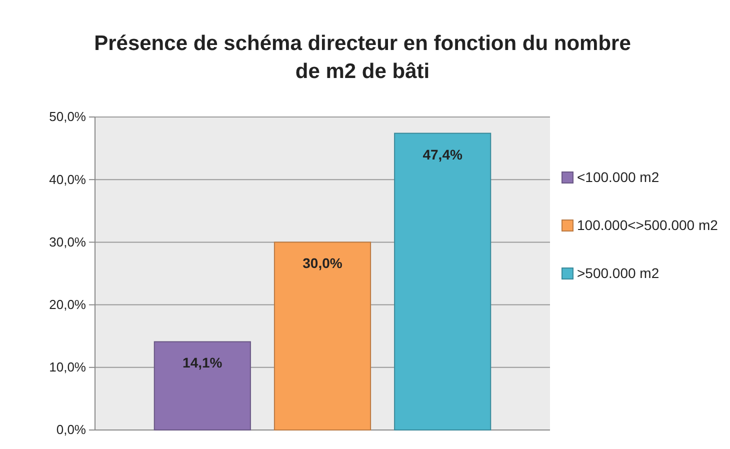 This screenshot has height=449, width=730. I want to click on y-tick-label: 0,0%, so click(71, 430).